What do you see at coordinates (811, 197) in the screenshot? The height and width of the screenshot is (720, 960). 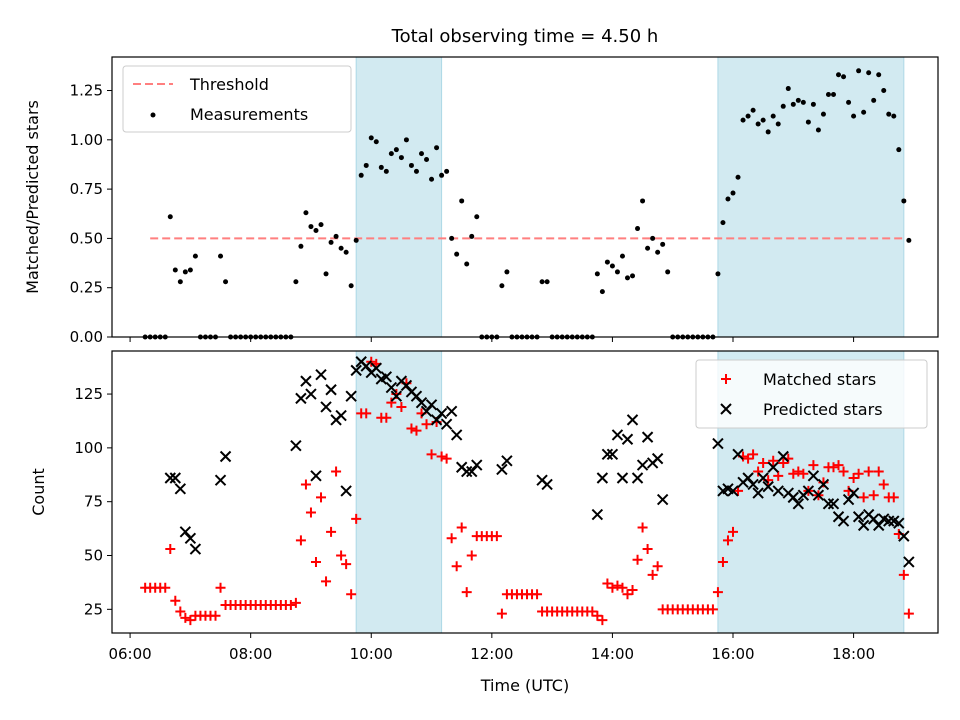 I see `shaded-interval` at bounding box center [811, 197].